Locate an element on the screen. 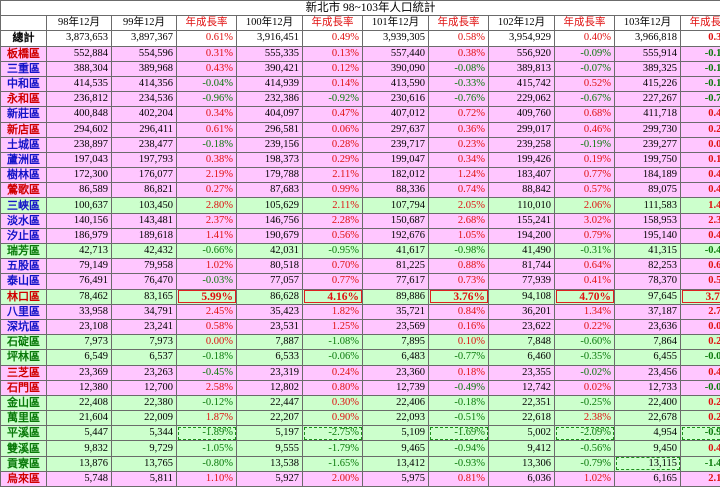  population-value: 76,491 is located at coordinates (79, 281).